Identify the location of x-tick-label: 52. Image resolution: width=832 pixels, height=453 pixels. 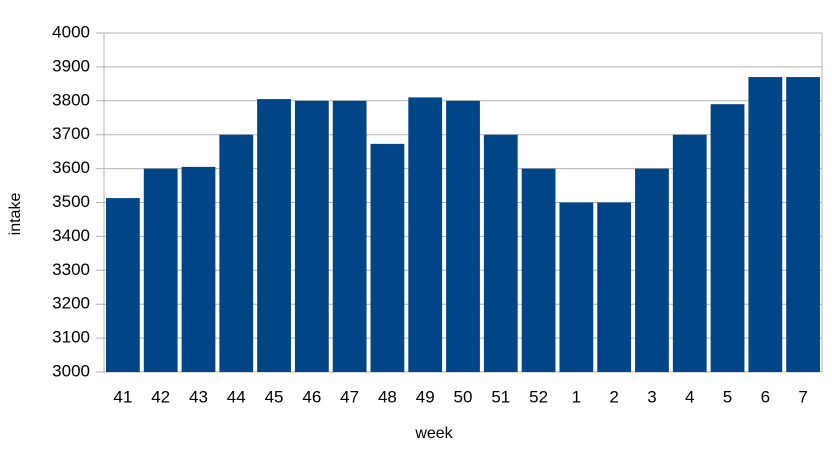
(538, 396).